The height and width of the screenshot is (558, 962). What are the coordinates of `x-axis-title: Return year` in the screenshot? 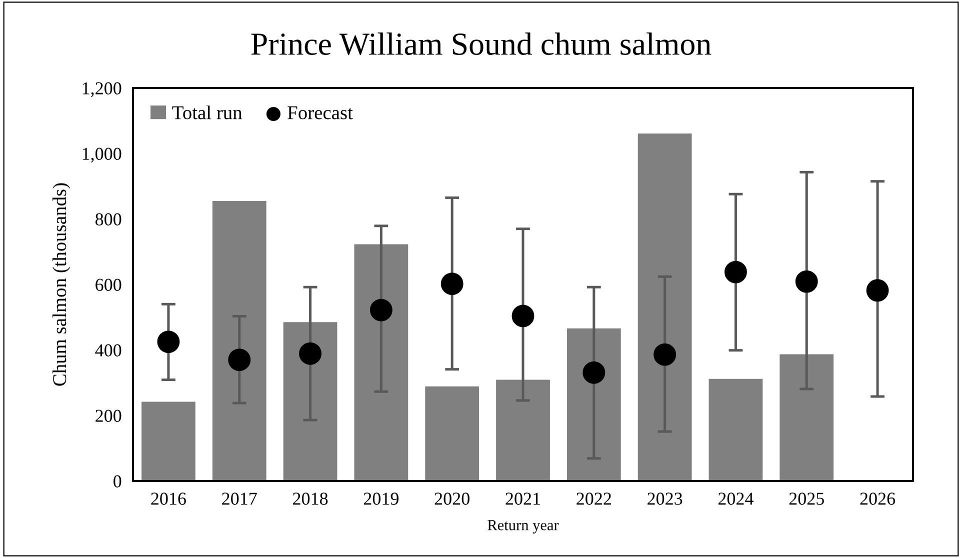 It's located at (523, 527).